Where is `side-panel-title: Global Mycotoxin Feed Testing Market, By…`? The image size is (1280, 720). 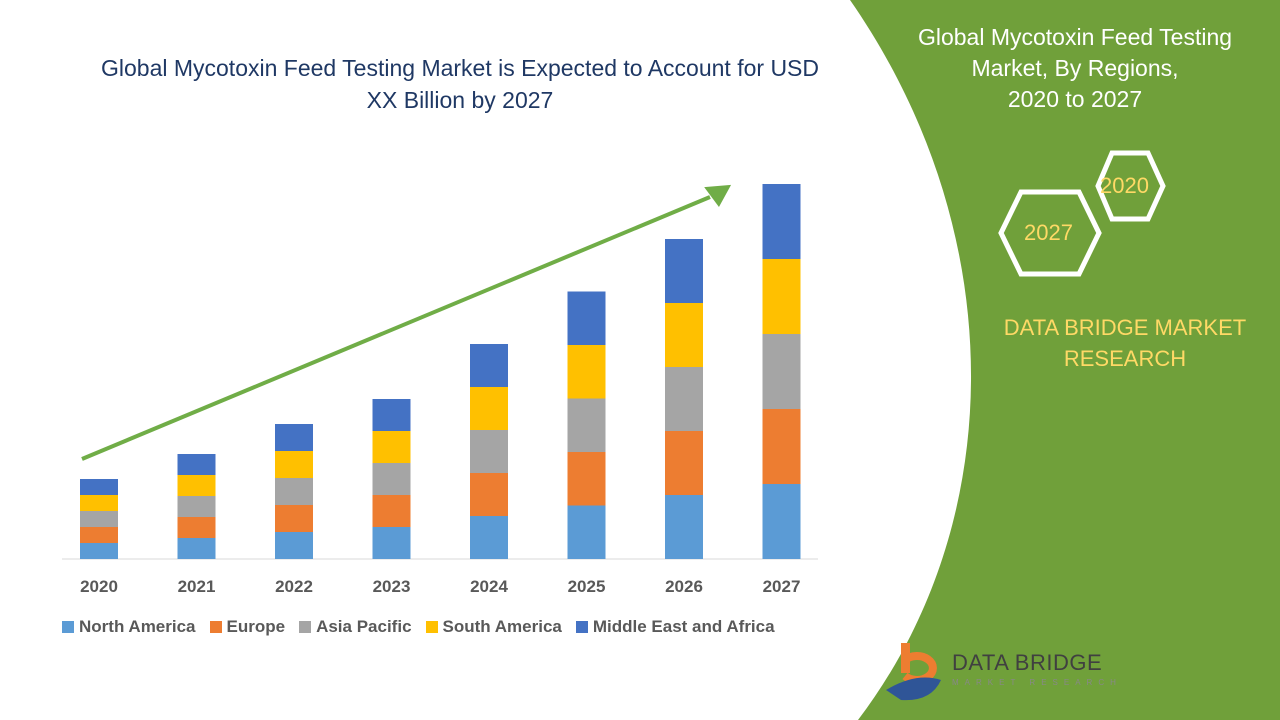
side-panel-title: Global Mycotoxin Feed Testing Market, By… is located at coordinates (1075, 68).